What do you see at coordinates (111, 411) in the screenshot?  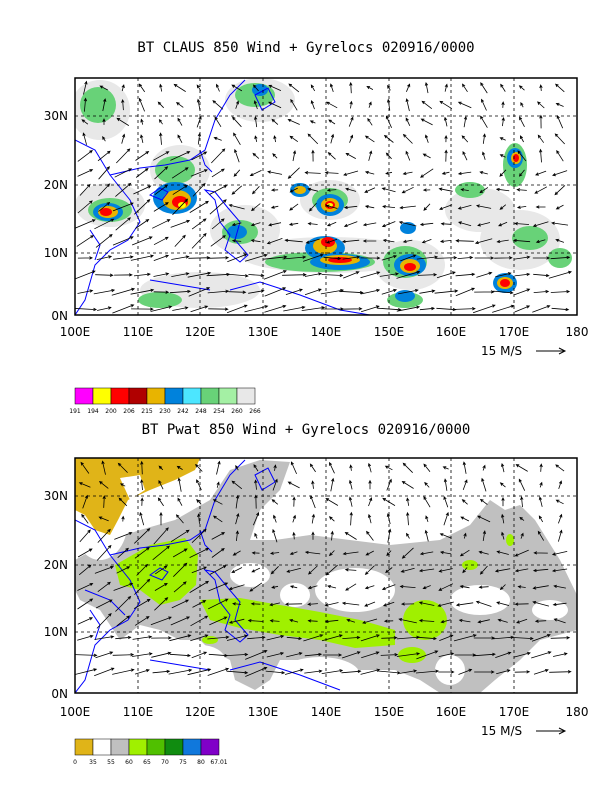 I see `colorbar-label: 200` at bounding box center [111, 411].